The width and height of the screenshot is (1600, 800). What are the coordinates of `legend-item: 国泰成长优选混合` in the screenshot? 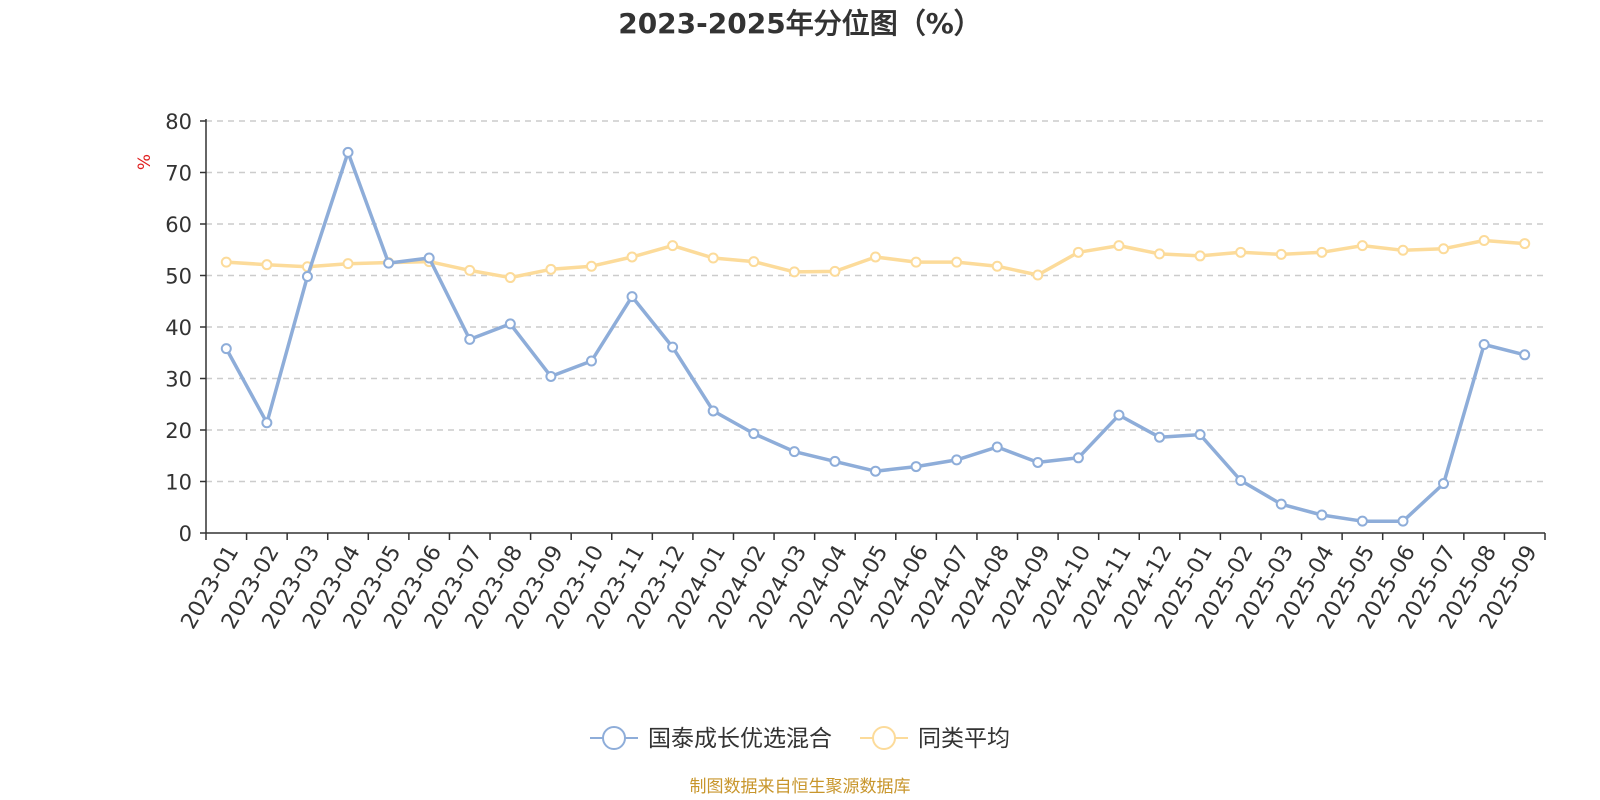 It's located at (711, 739).